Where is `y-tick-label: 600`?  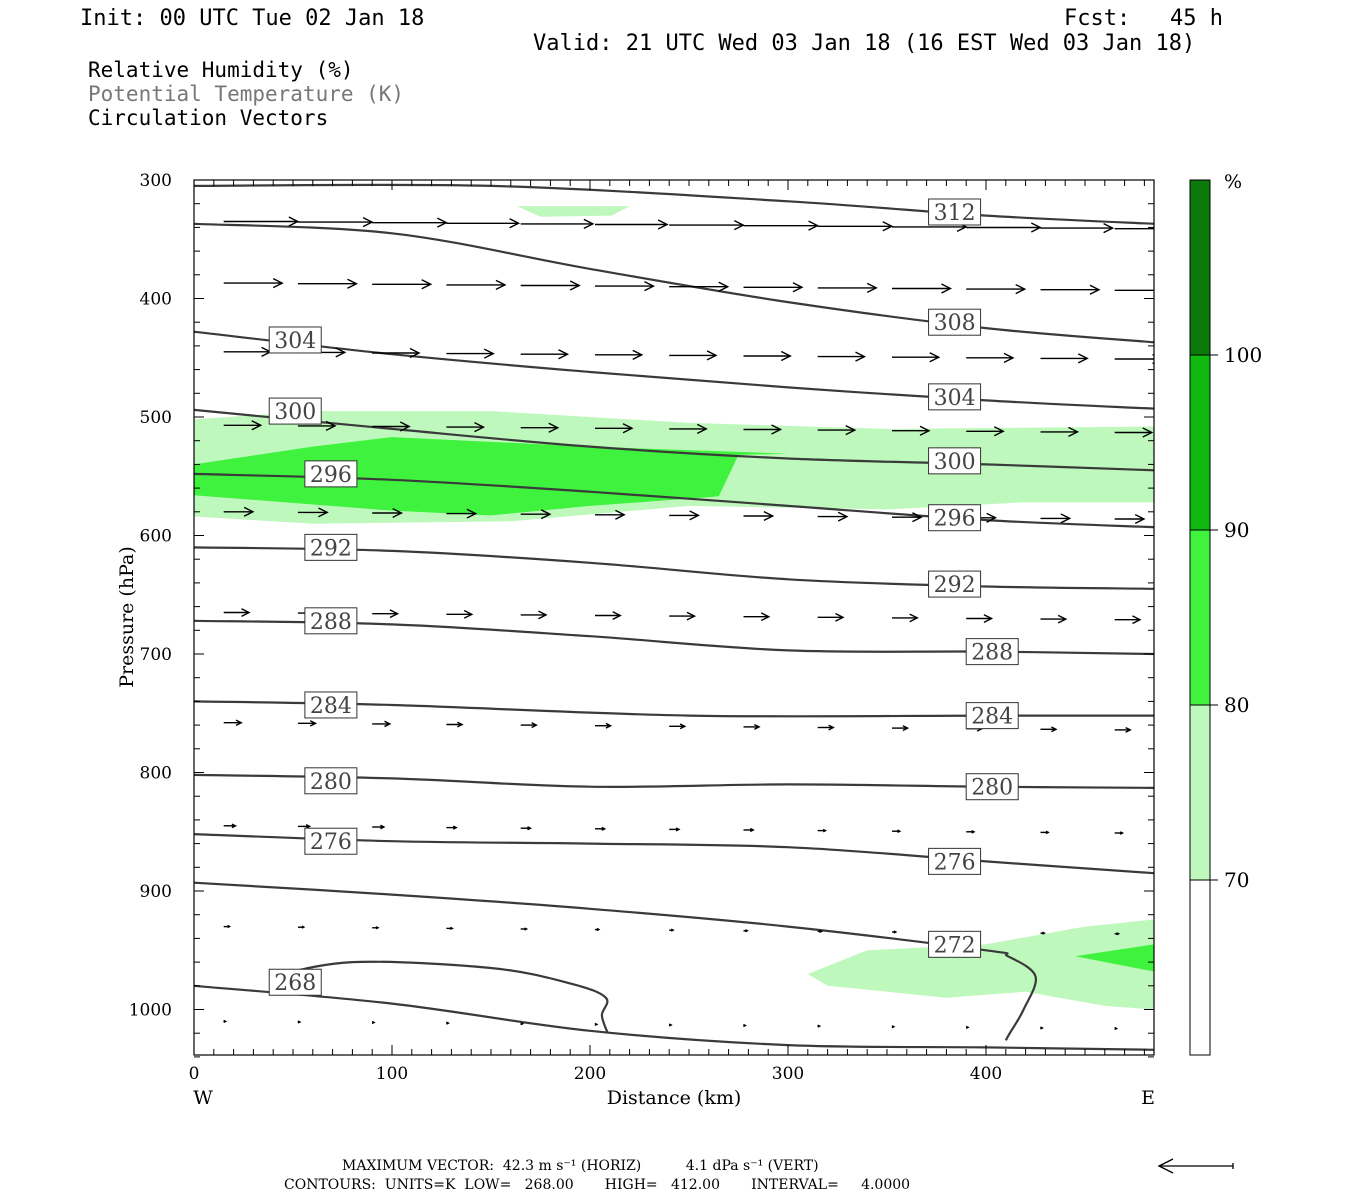 y-tick-label: 600 is located at coordinates (156, 537).